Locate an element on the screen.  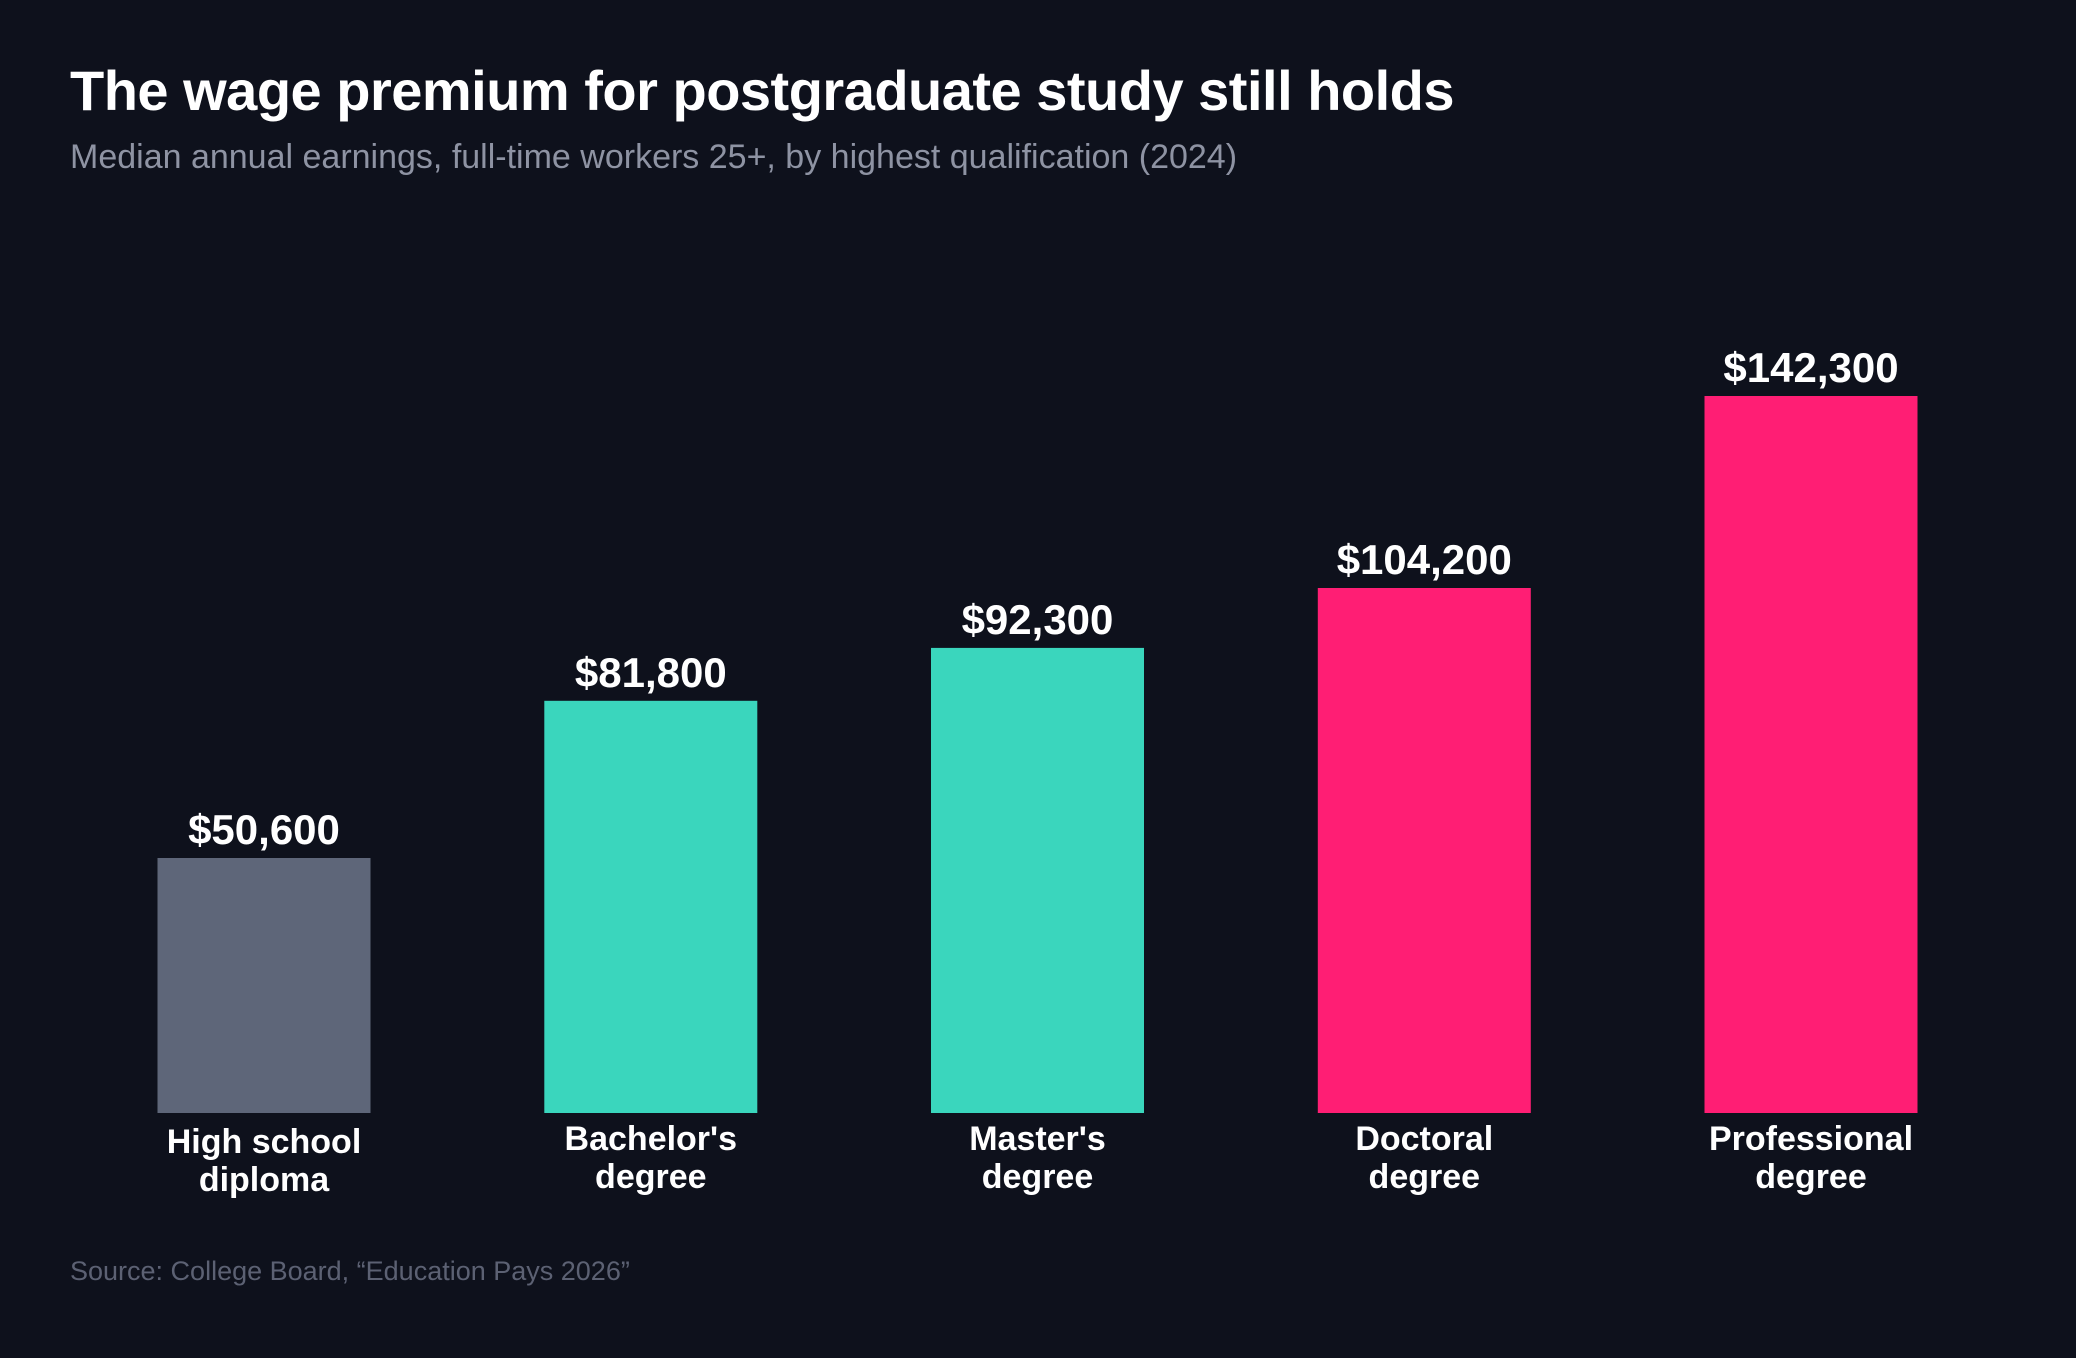
category-label-1-line-0: Bachelor's is located at coordinates (651, 1139).